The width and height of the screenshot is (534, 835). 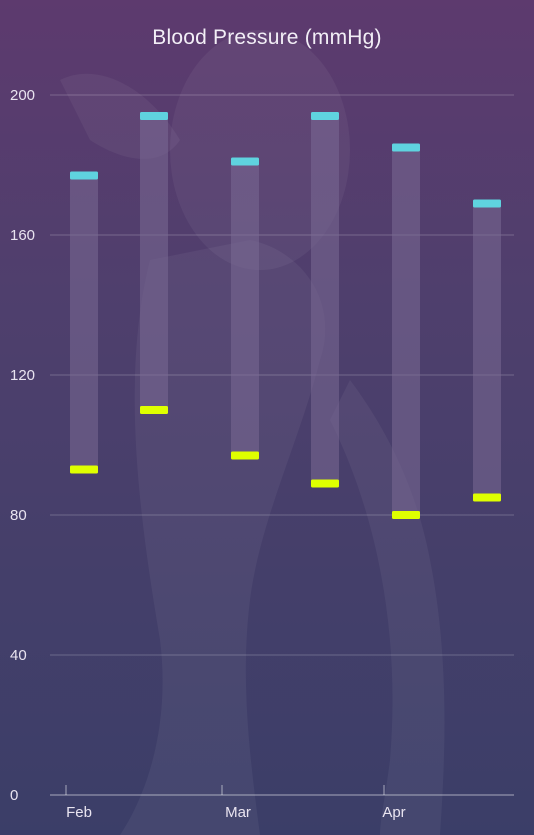 I want to click on x-tick-label: Apr, so click(x=393, y=812).